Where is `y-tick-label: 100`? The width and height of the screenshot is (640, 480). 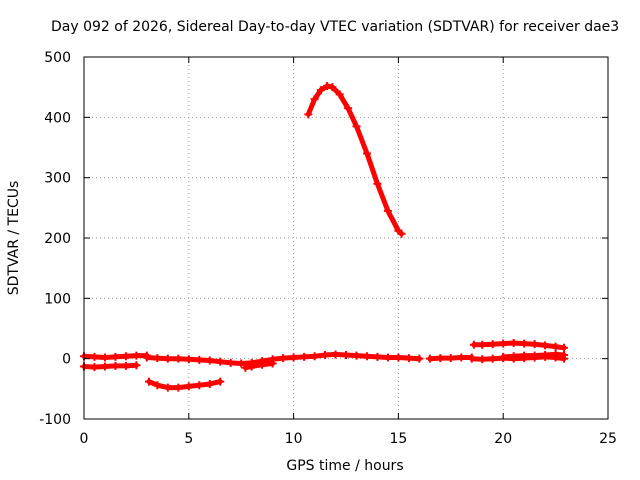
y-tick-label: 100 is located at coordinates (57, 299).